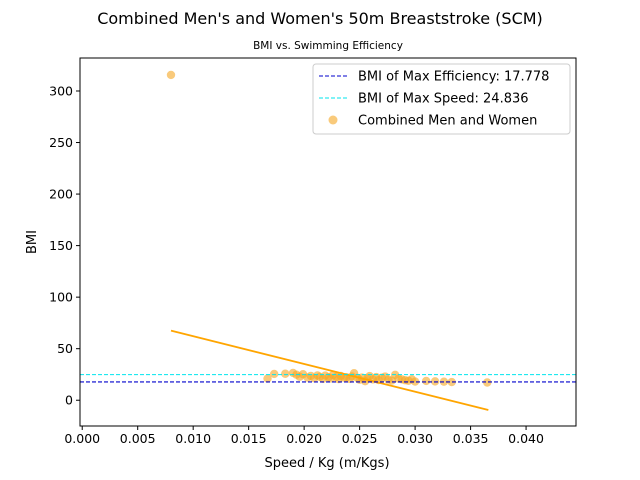 The image size is (640, 480). I want to click on legend-label: Combined Men and Women, so click(447, 121).